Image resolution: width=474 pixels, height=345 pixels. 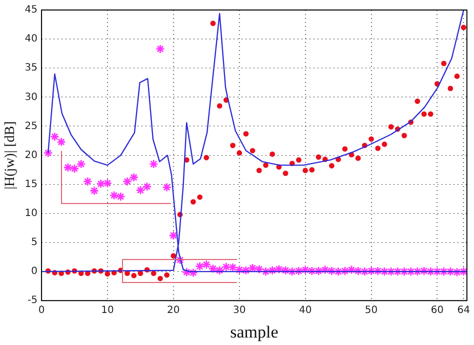 What do you see at coordinates (437, 310) in the screenshot?
I see `x-tick-label: 60` at bounding box center [437, 310].